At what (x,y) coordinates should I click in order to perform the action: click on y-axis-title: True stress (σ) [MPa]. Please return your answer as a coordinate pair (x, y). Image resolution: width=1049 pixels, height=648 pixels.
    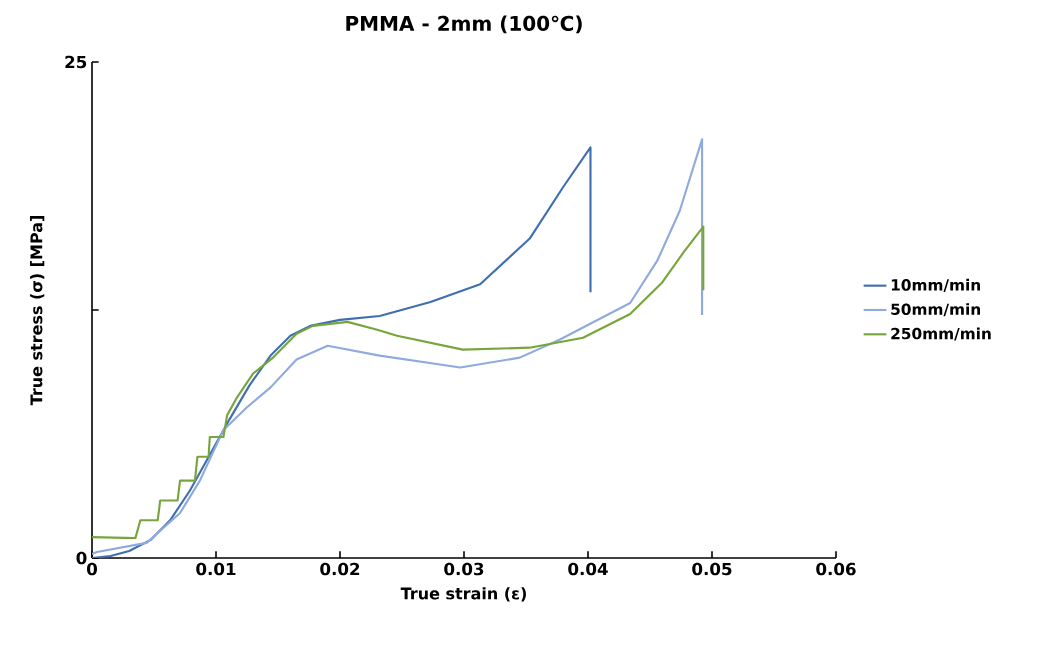
    Looking at the image, I should click on (37, 311).